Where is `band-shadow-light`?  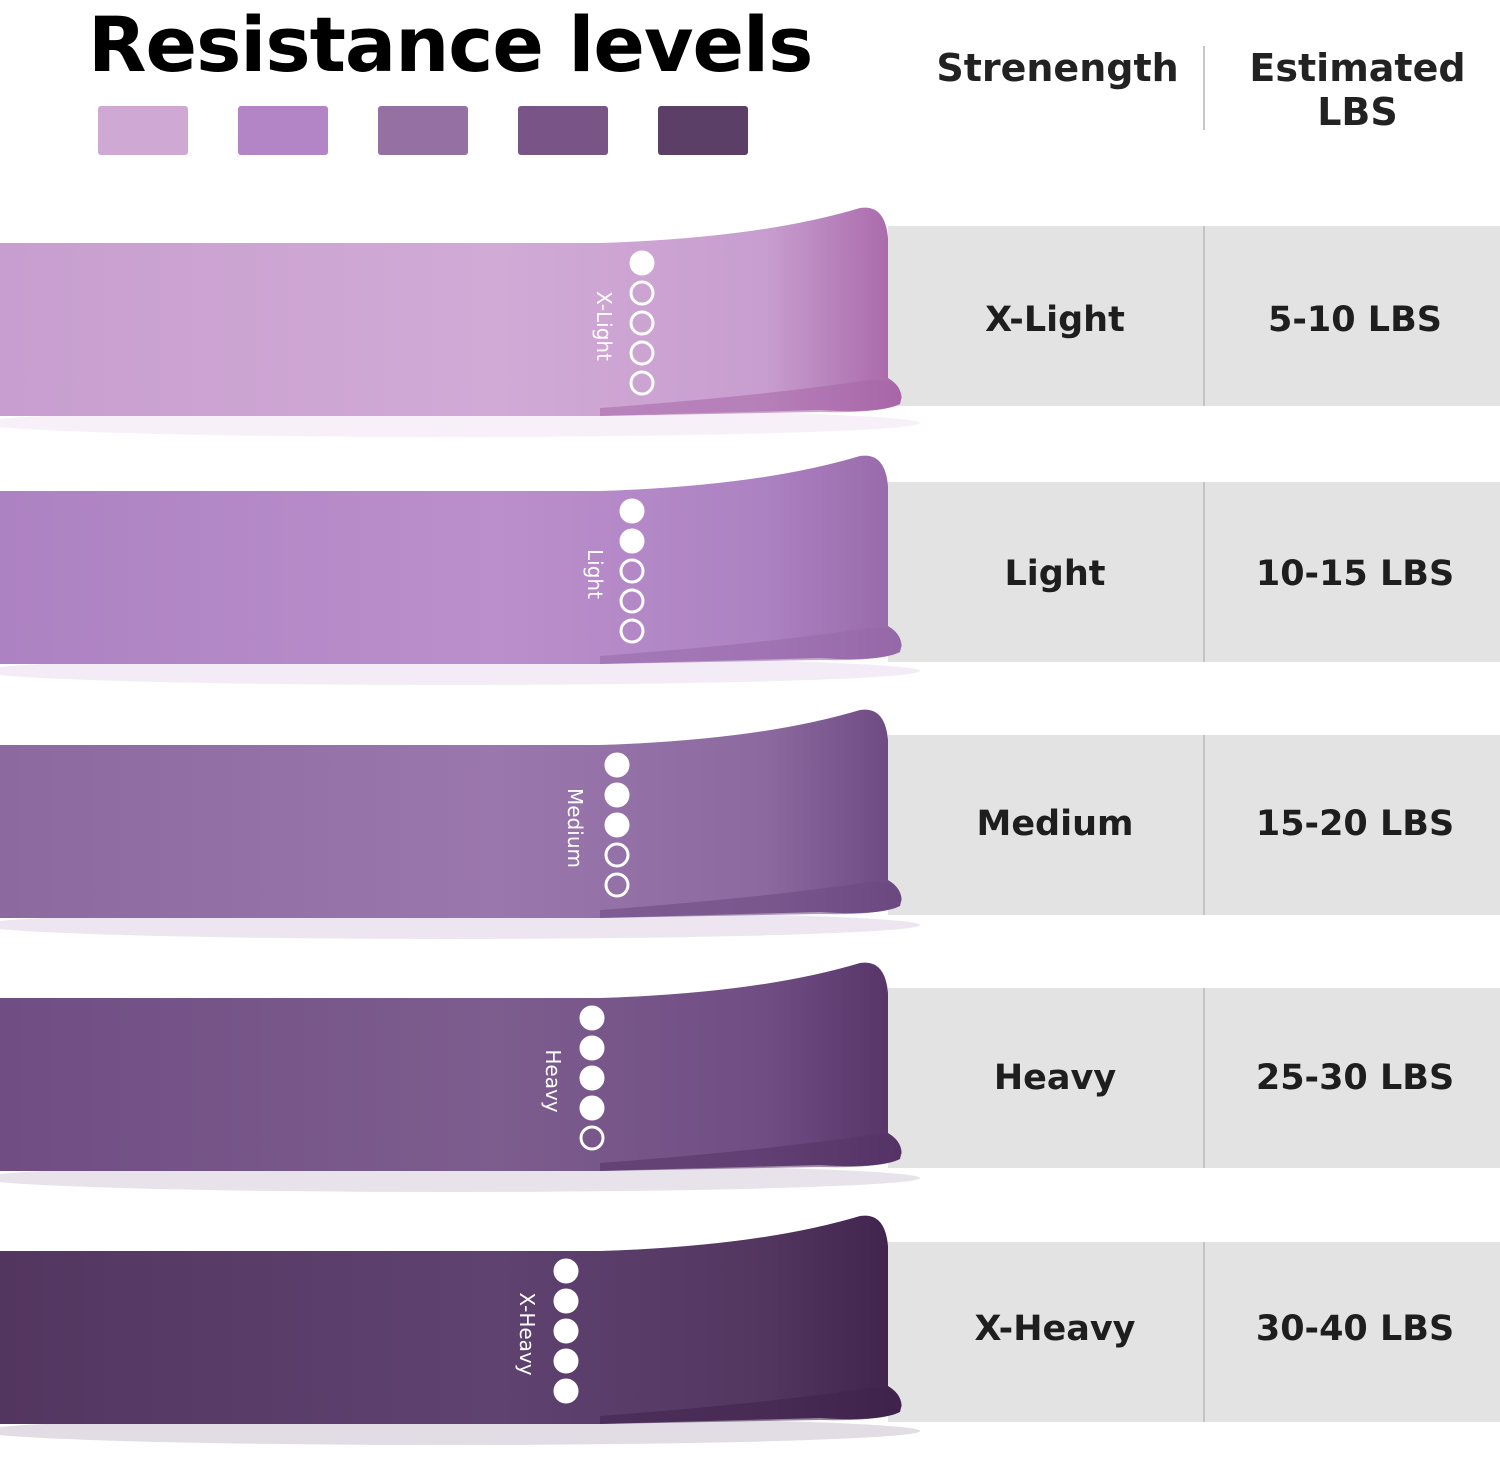
band-shadow-light is located at coordinates (460, 671).